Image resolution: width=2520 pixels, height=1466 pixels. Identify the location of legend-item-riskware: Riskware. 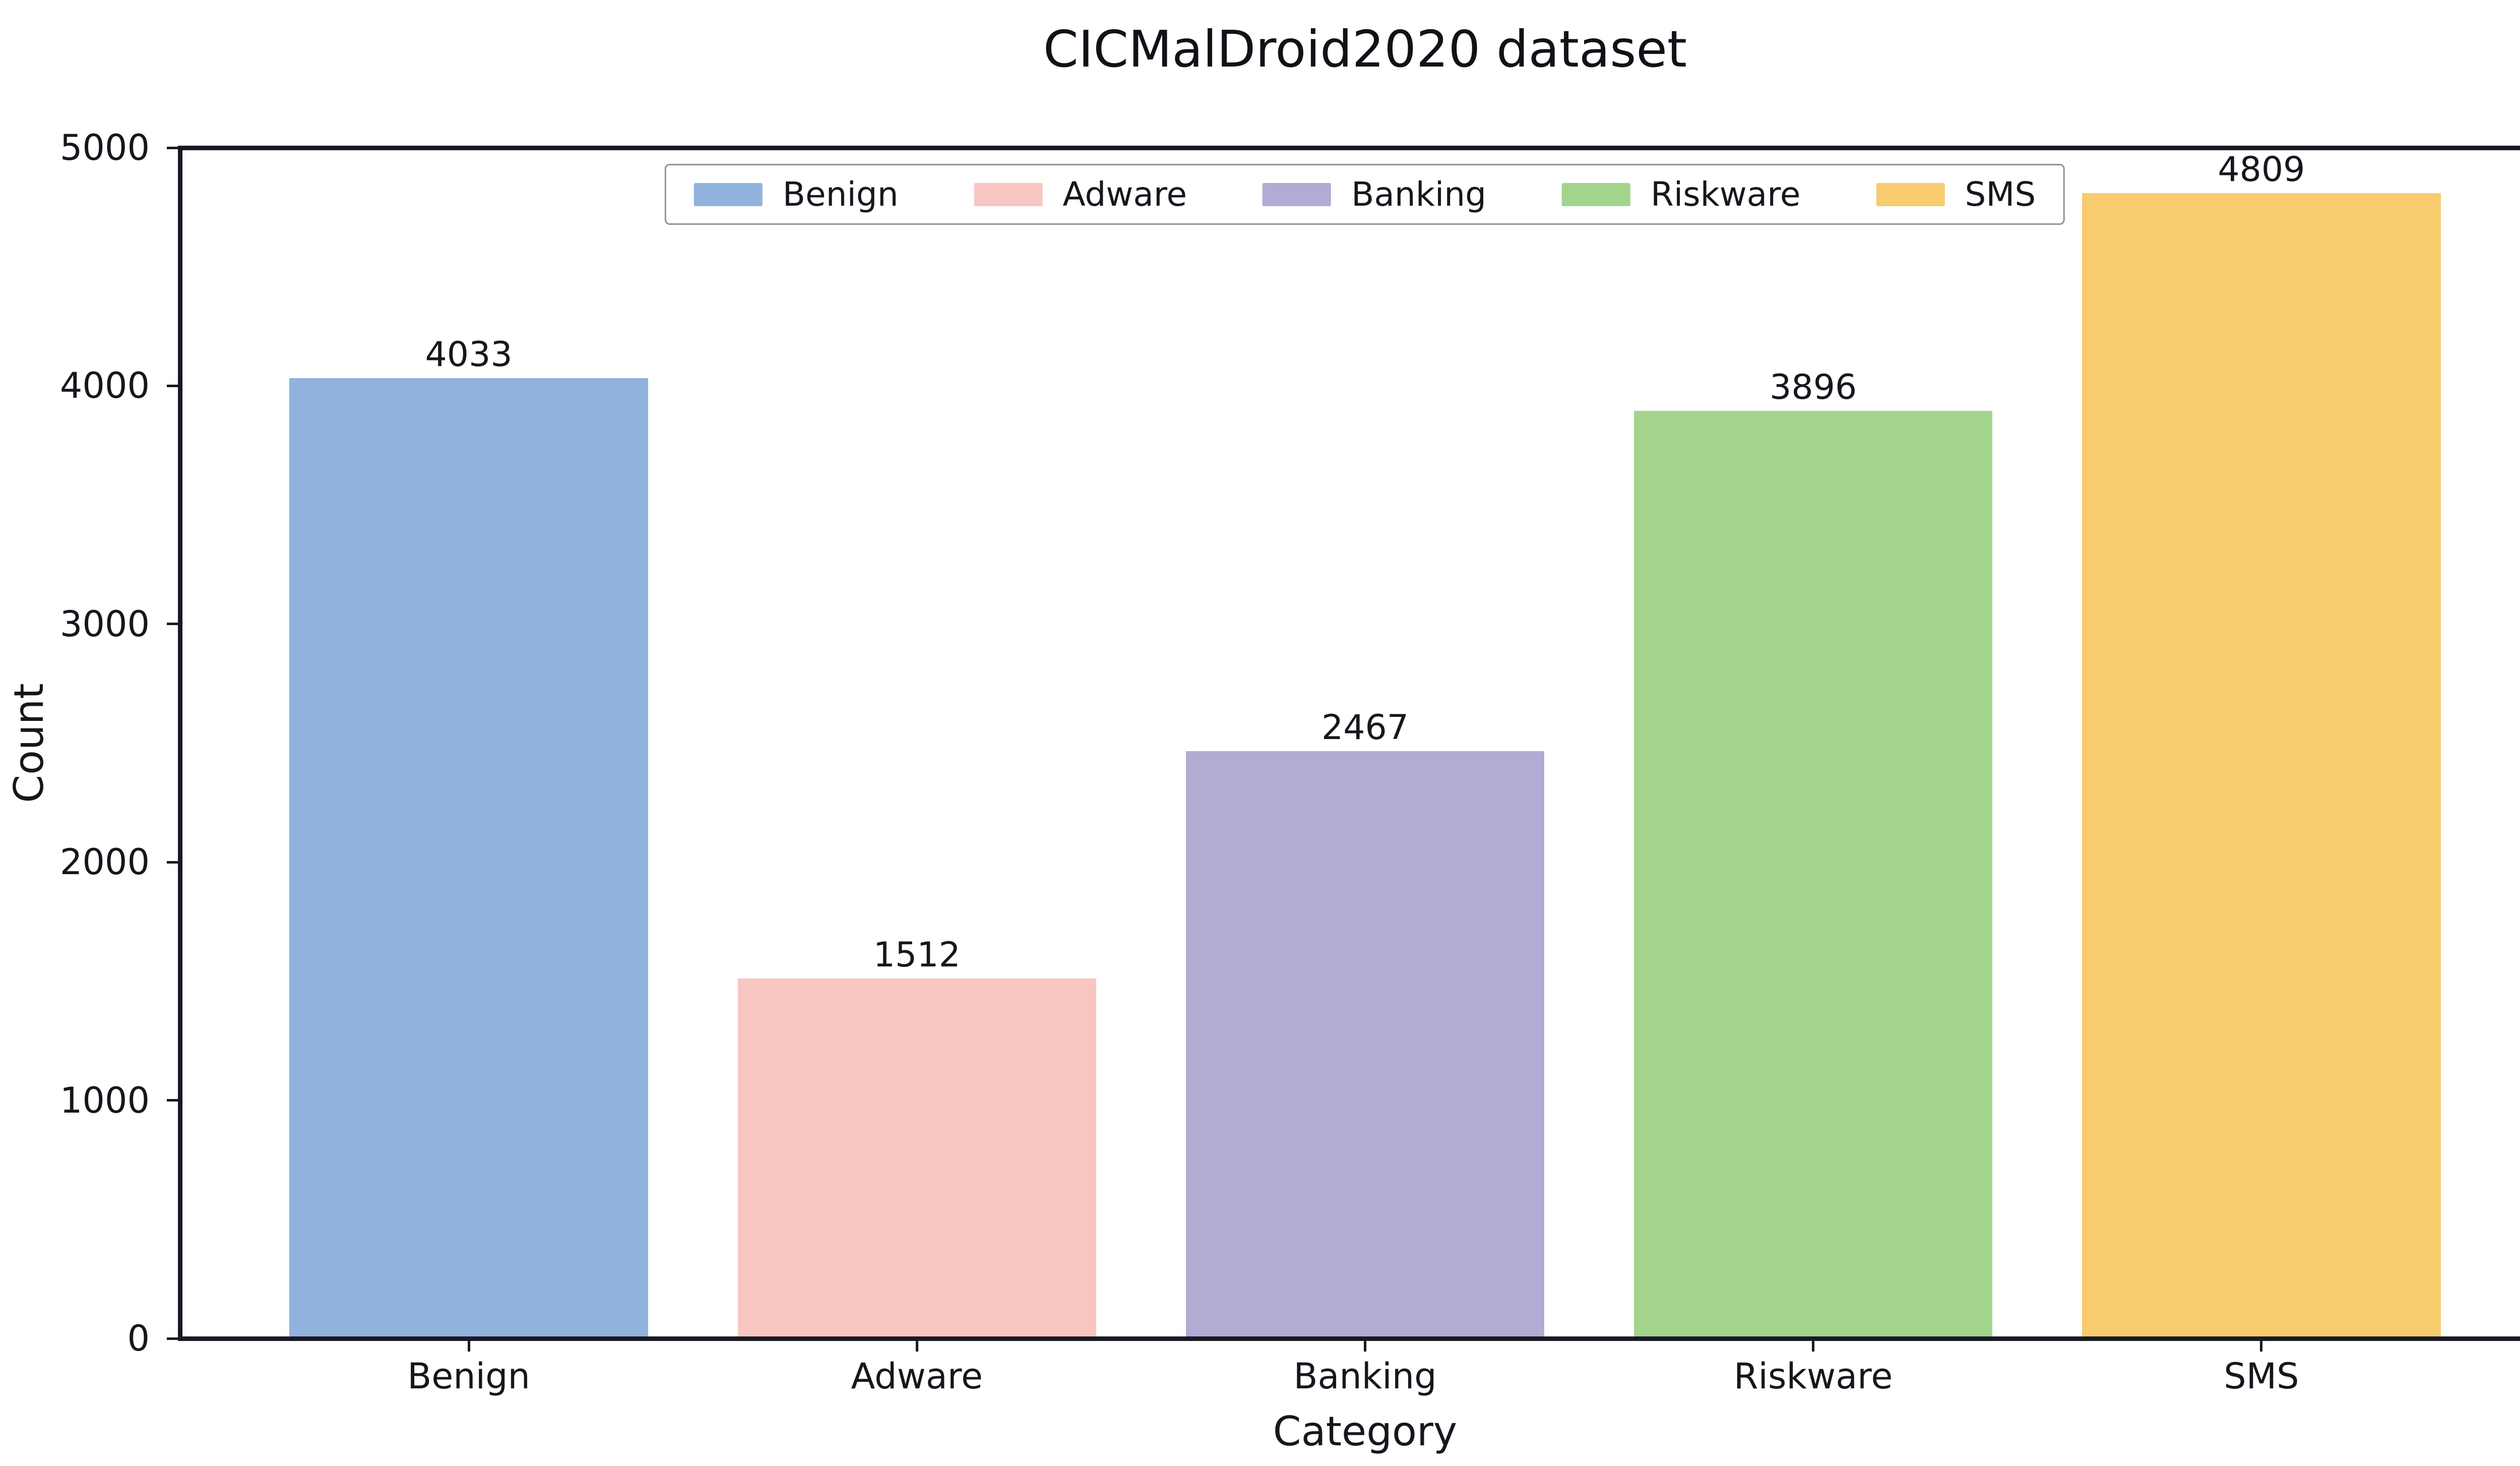
(1681, 194).